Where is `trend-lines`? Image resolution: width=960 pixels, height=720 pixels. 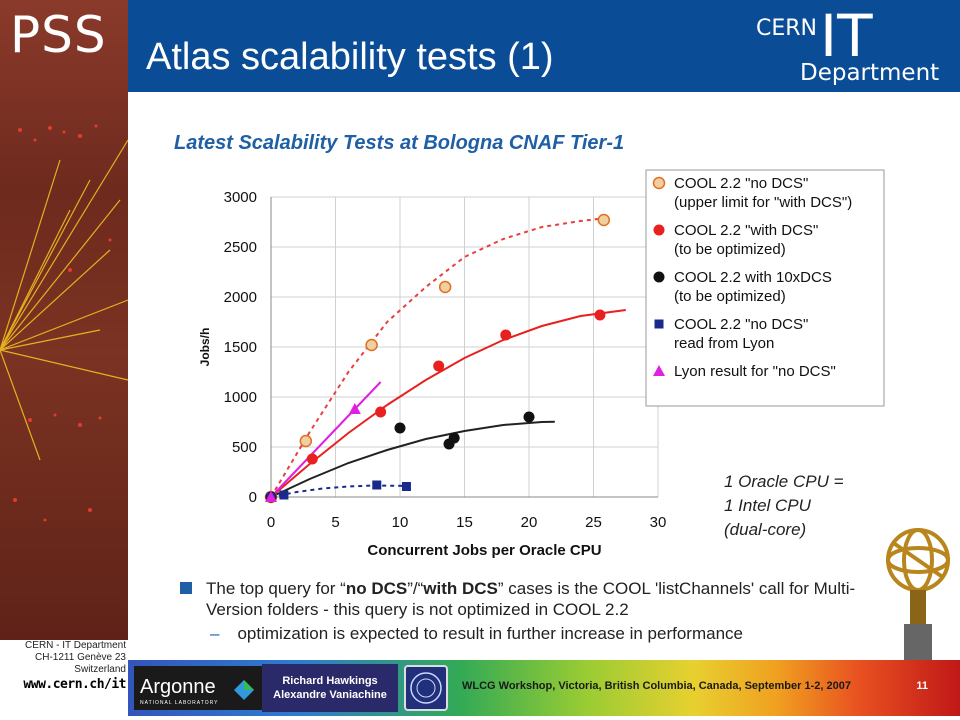 trend-lines is located at coordinates (448, 357).